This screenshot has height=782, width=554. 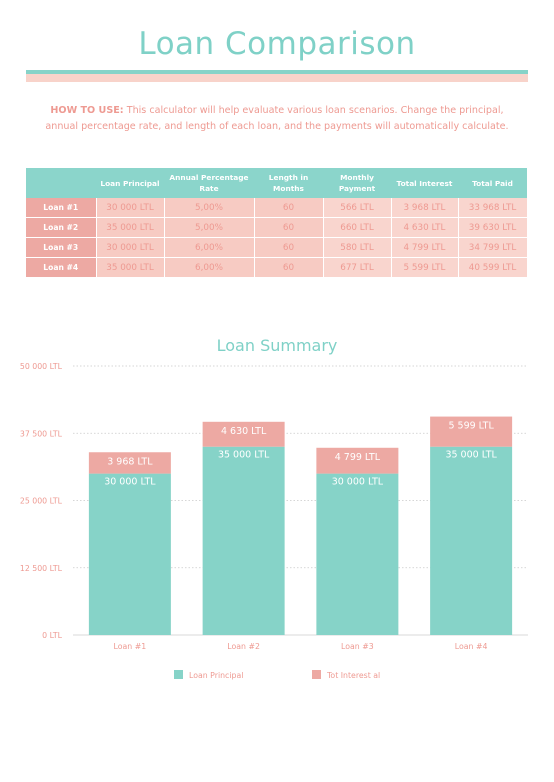 I want to click on row-label: Loan #3, so click(x=61, y=247).